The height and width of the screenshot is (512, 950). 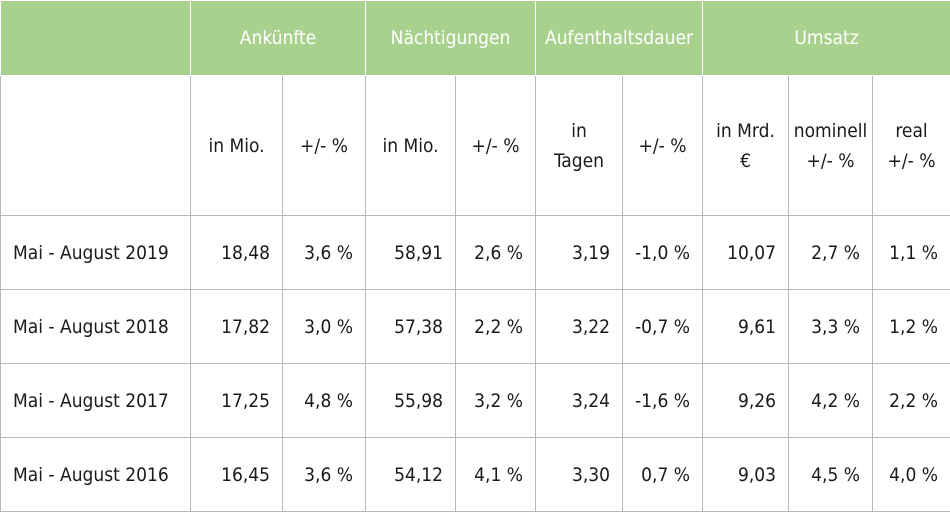 I want to click on cell-revenue-nominal: 2,7 %, so click(x=831, y=253).